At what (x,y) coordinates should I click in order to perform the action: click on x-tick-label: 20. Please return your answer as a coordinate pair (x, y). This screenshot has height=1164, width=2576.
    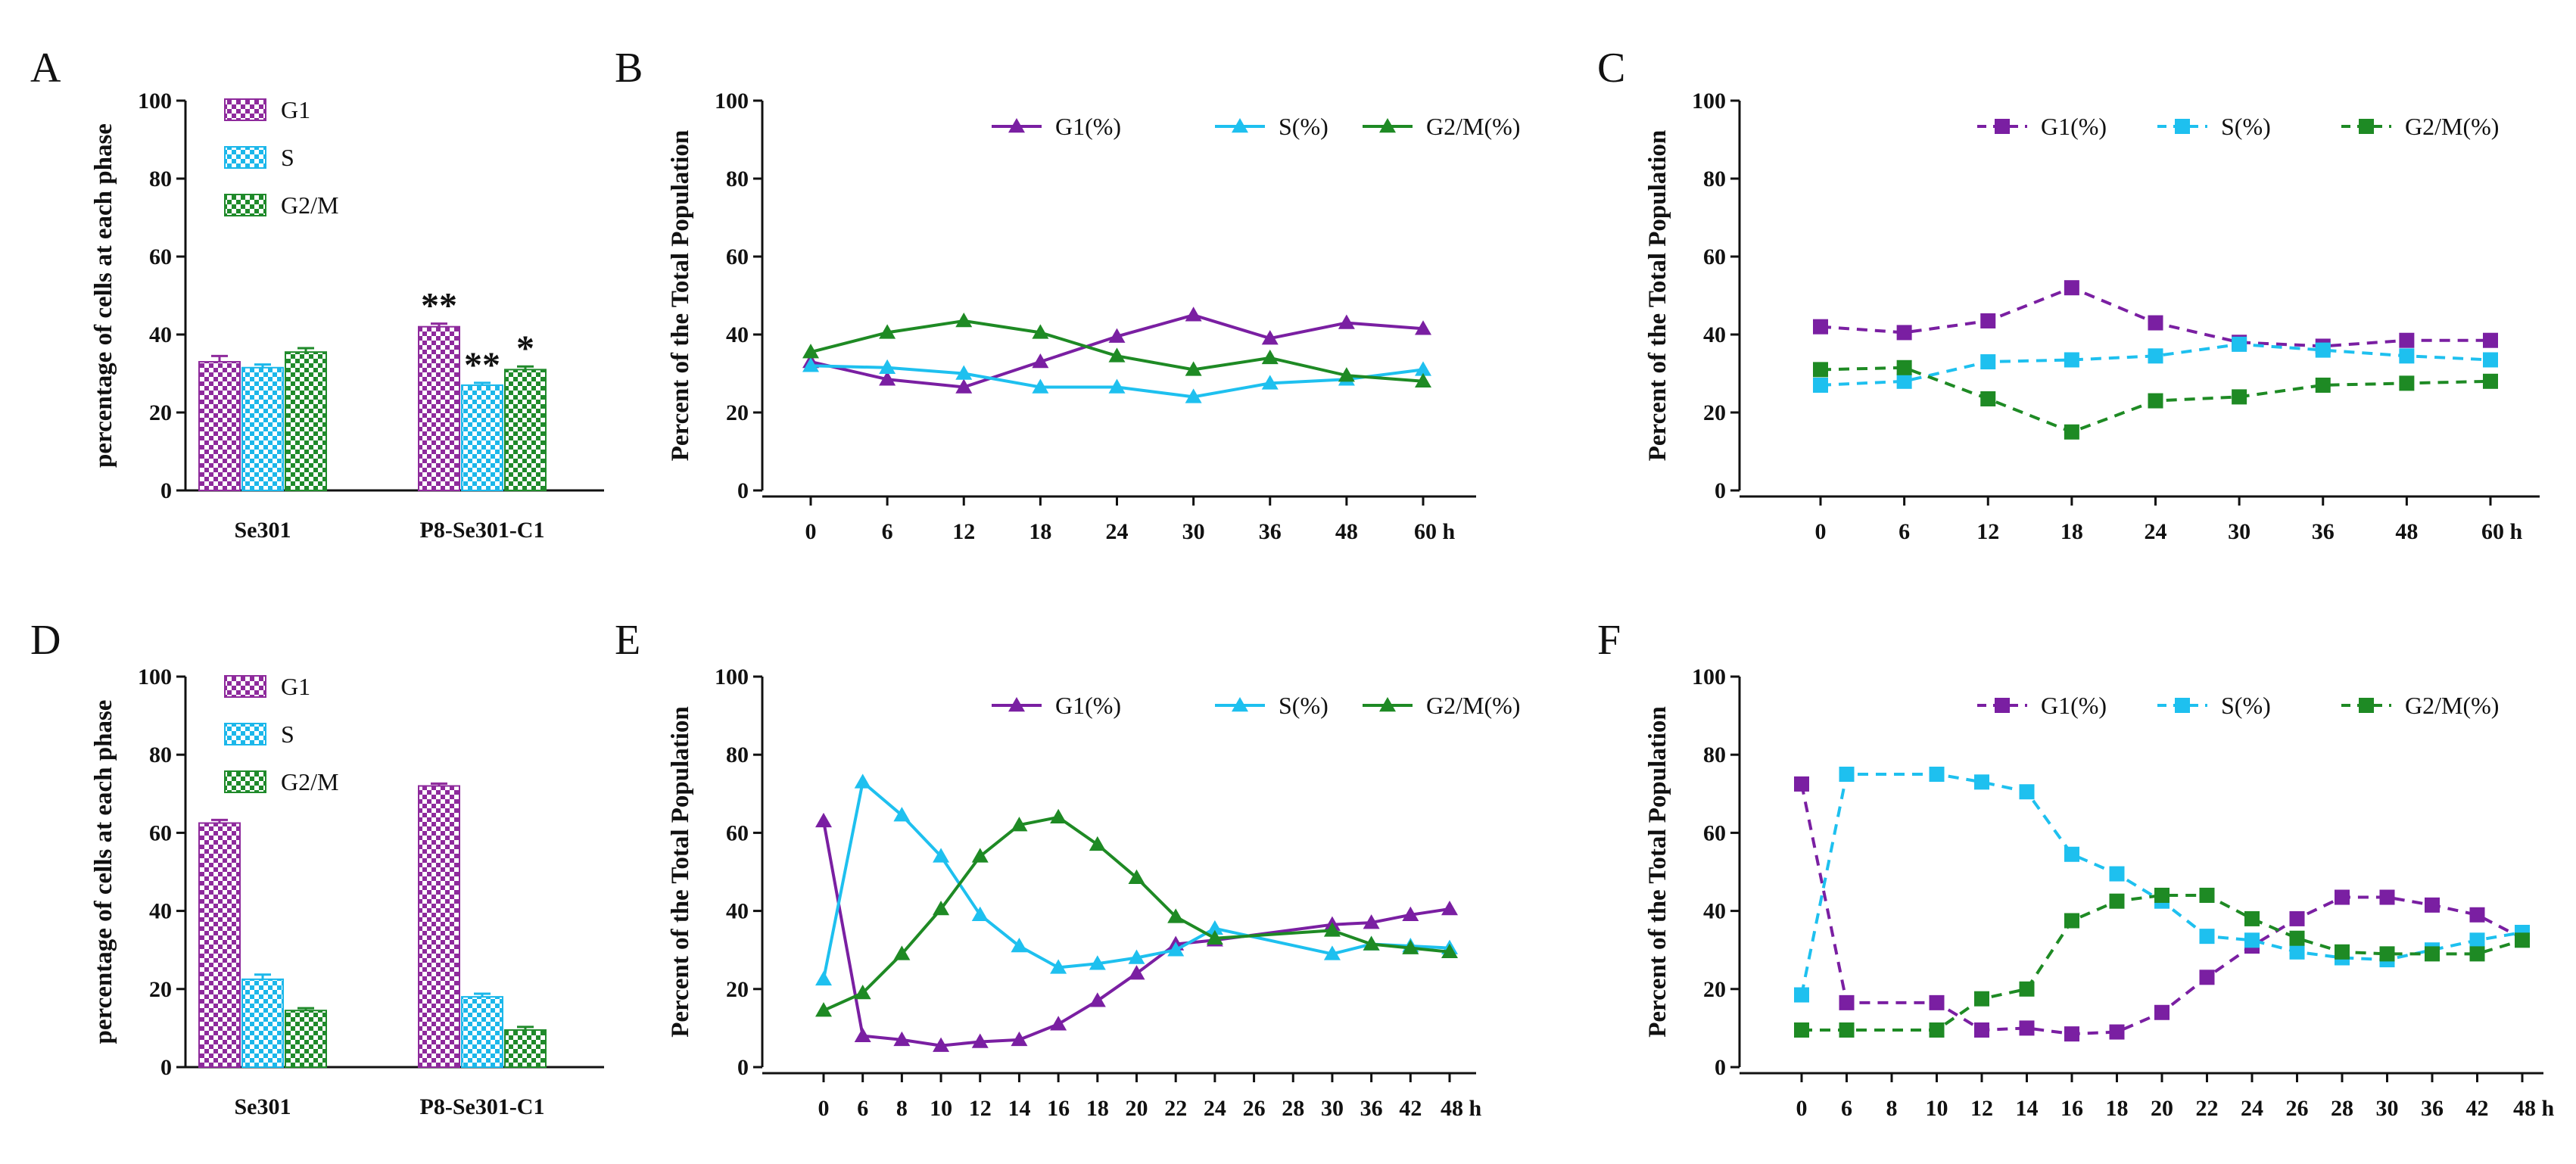
    Looking at the image, I should click on (2162, 1108).